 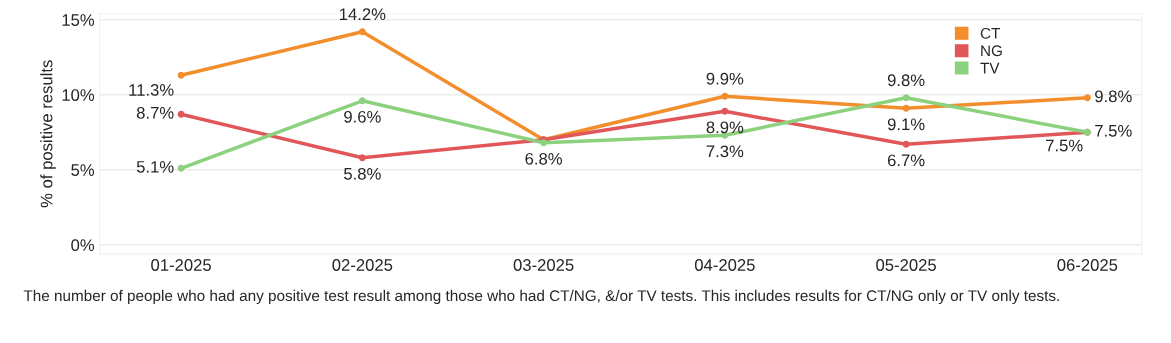 I want to click on data-label: 5.1%, so click(x=155, y=167).